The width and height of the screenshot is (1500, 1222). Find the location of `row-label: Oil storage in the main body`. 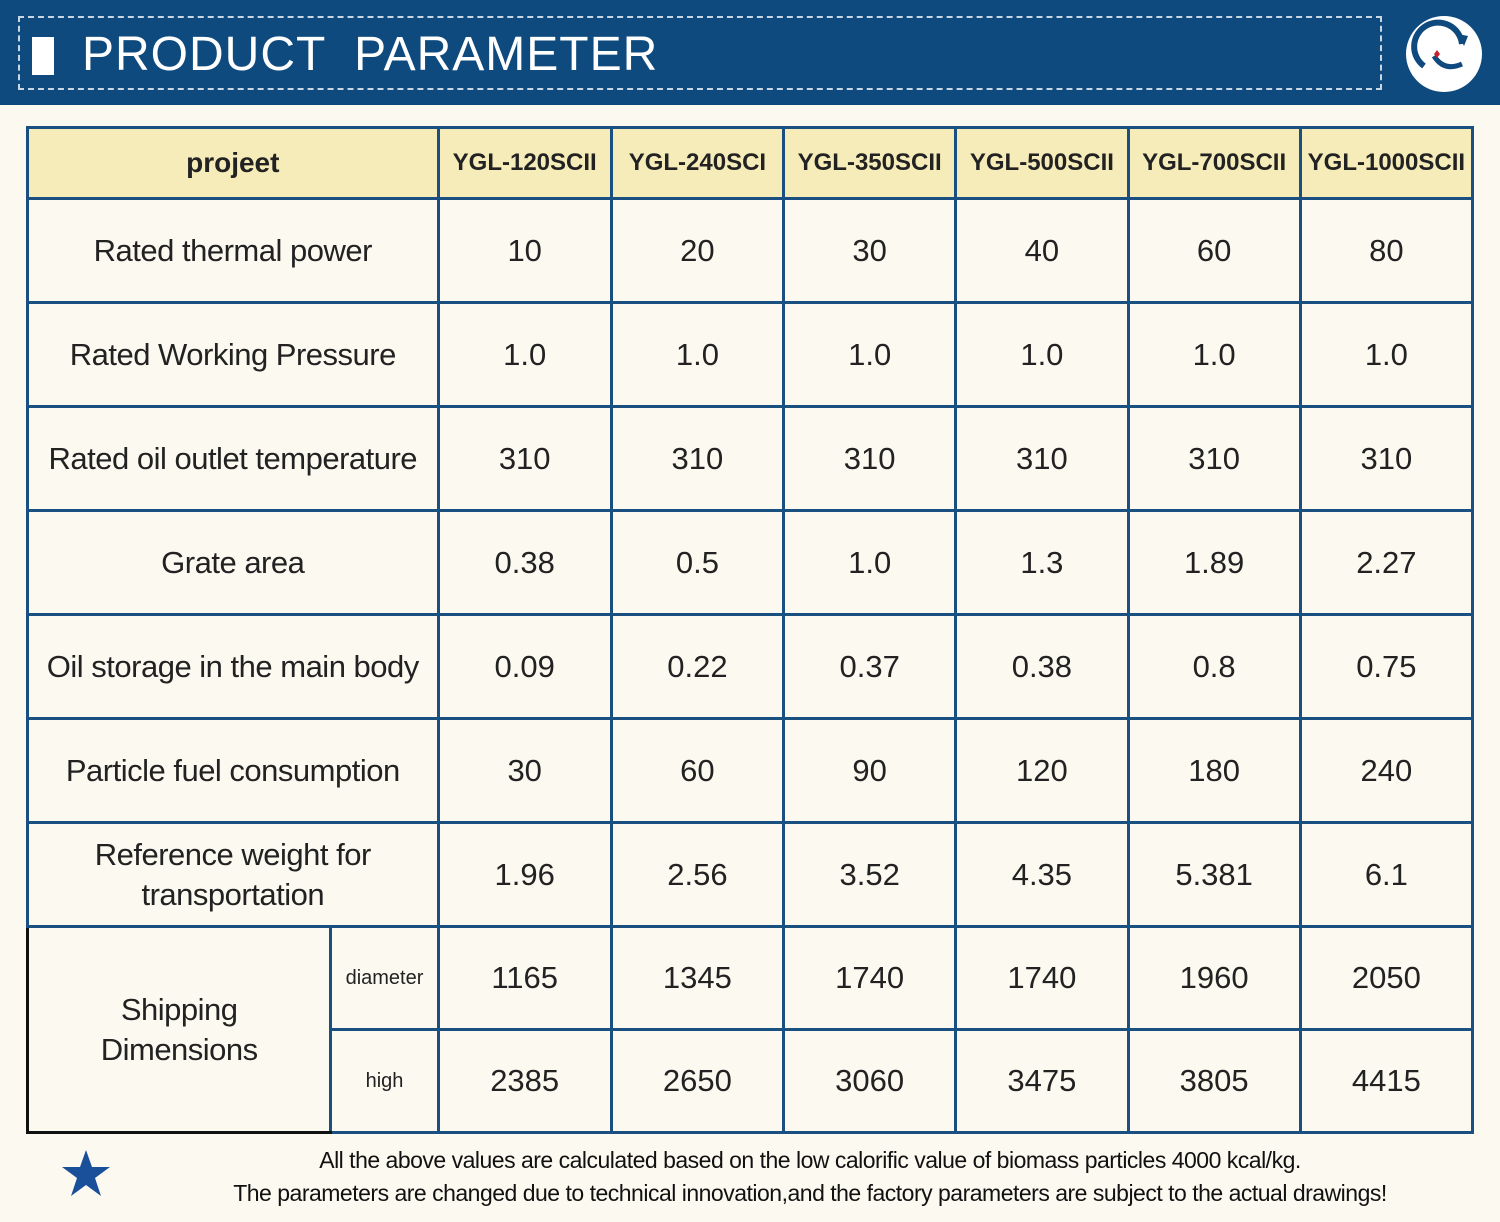

row-label: Oil storage in the main body is located at coordinates (233, 666).